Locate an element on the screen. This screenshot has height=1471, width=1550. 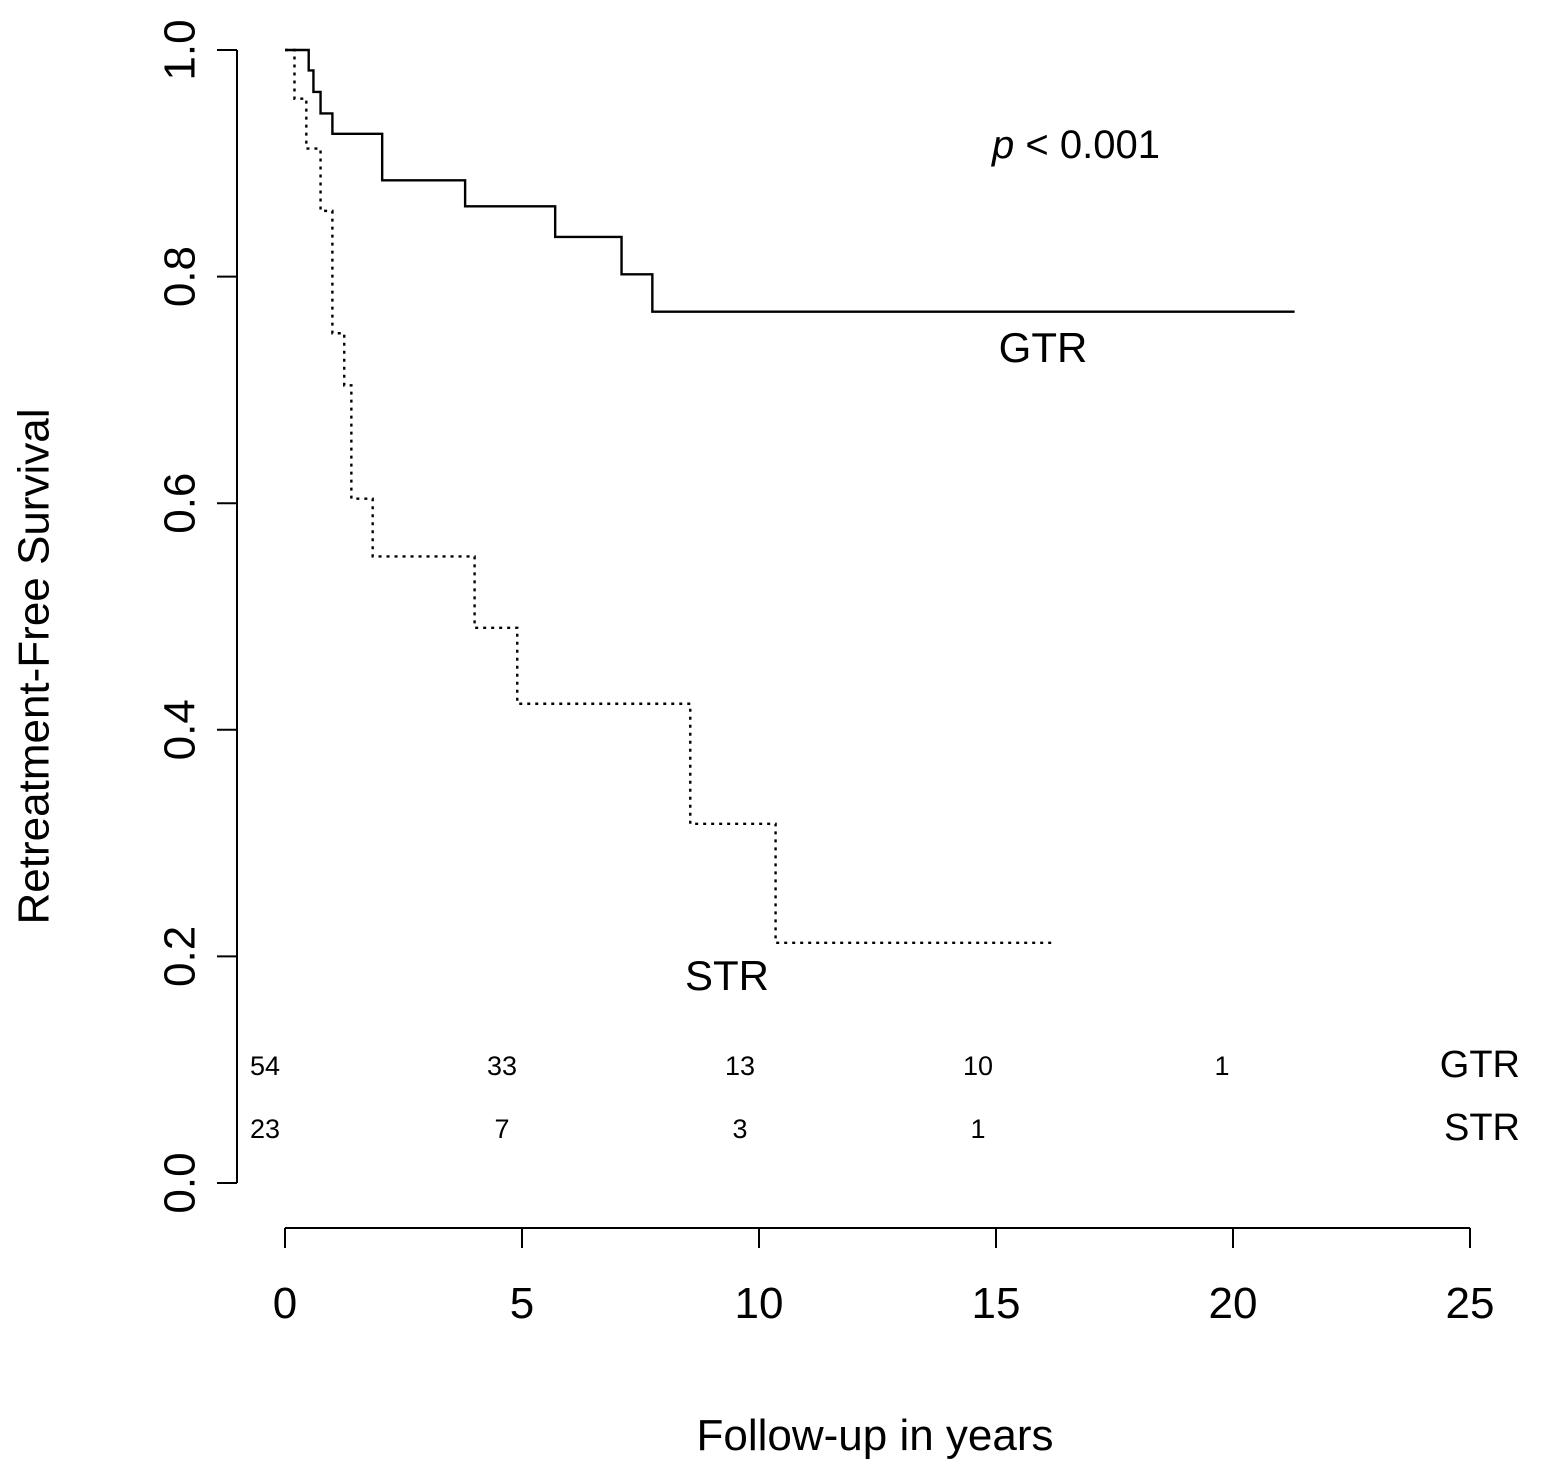
y-axis-title: Retreatment-Free Survival is located at coordinates (34, 667).